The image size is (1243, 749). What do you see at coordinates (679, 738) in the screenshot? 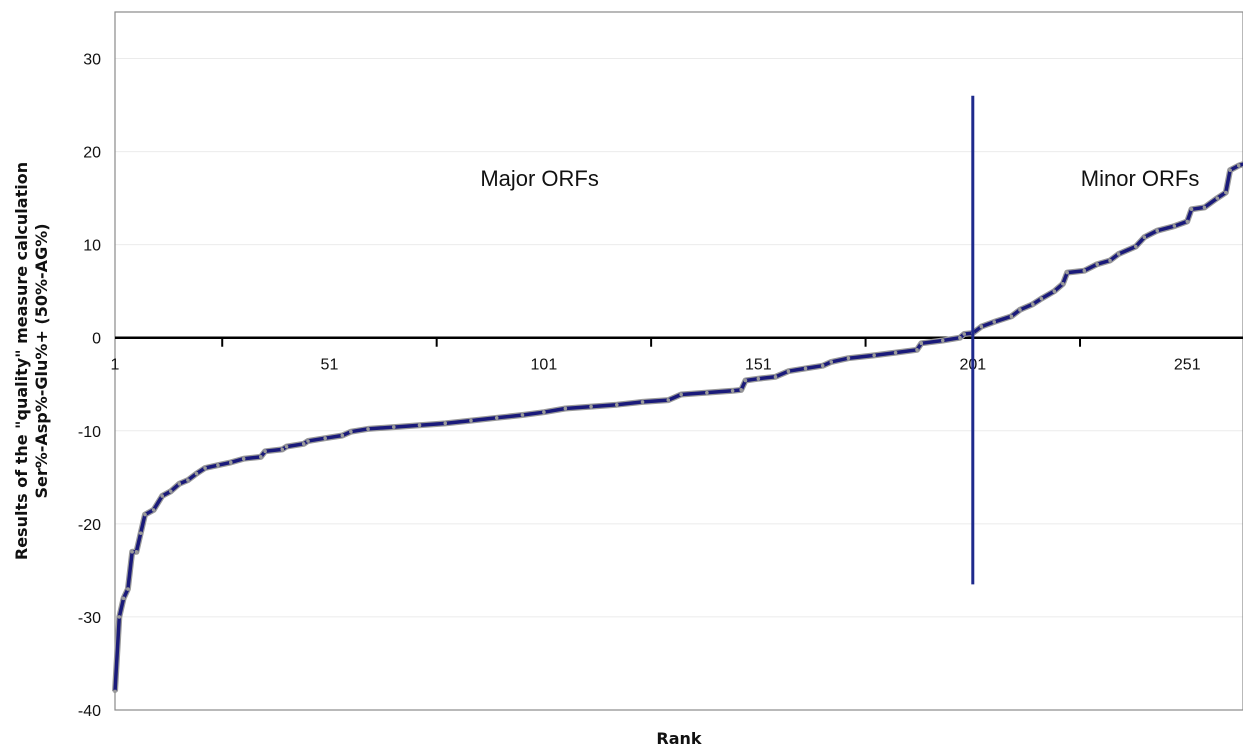
I see `x-axis-title: Rank` at bounding box center [679, 738].